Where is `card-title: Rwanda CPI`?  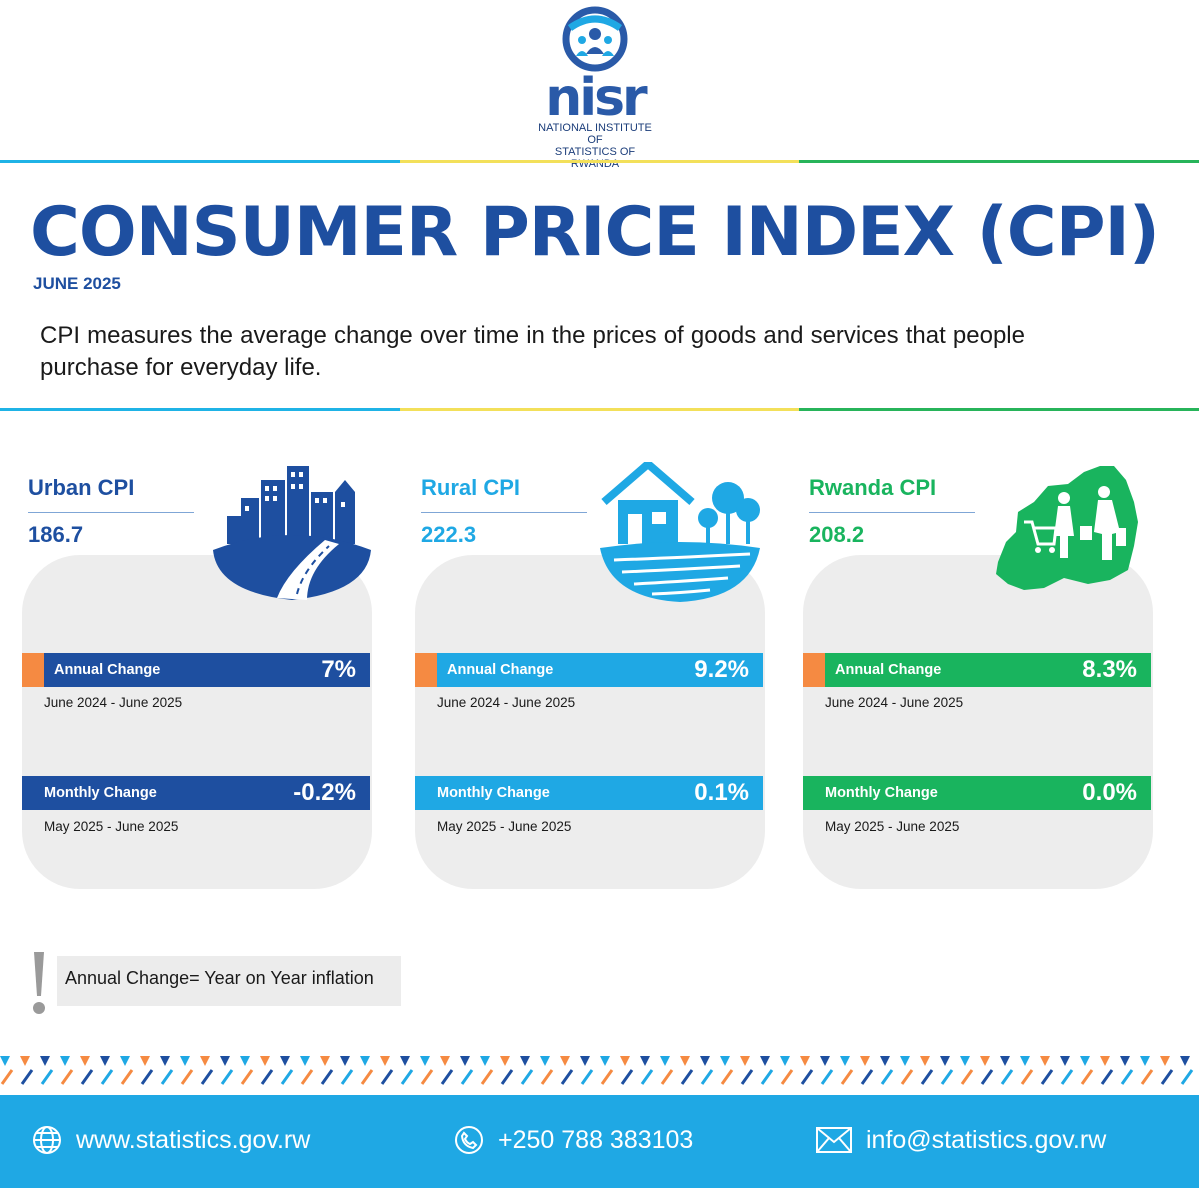
card-title: Rwanda CPI is located at coordinates (873, 487).